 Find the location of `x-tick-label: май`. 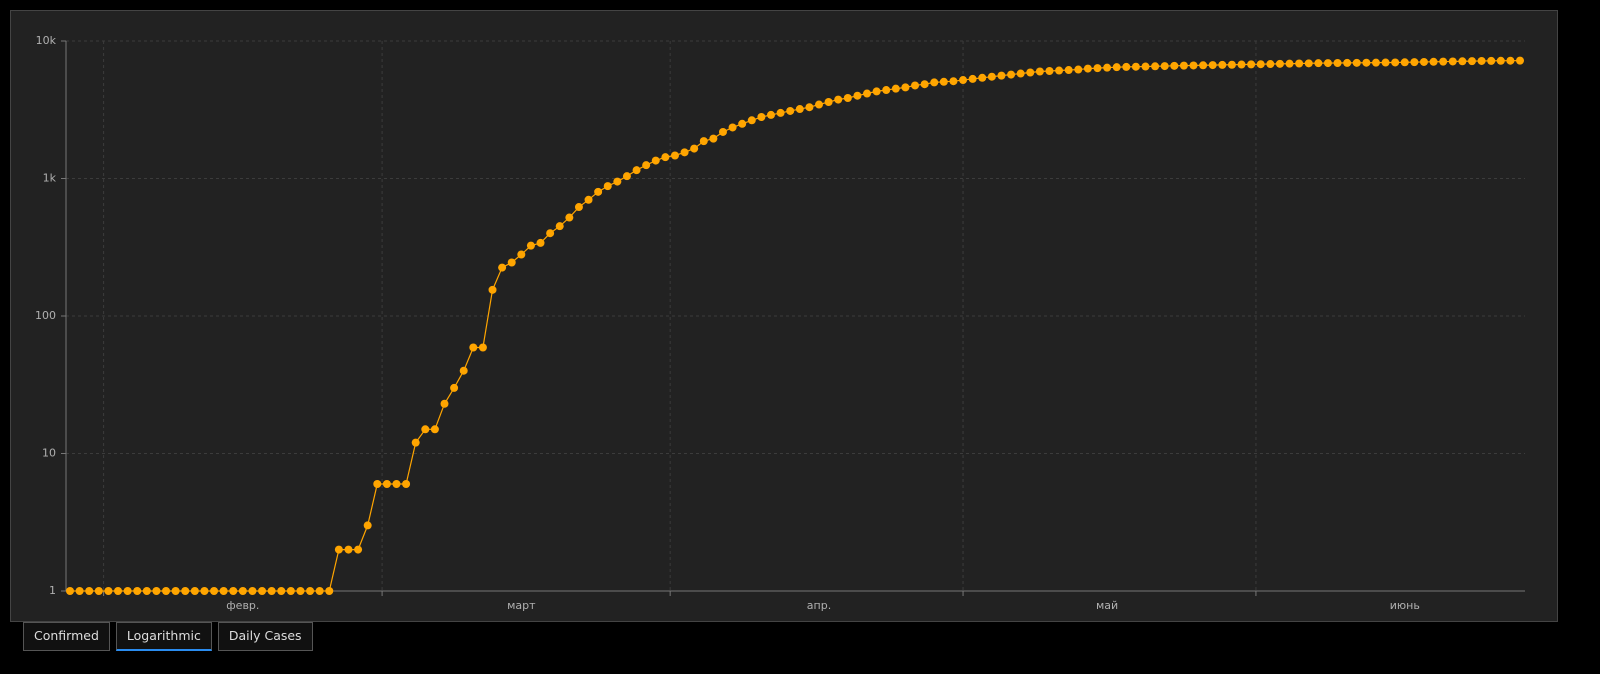

x-tick-label: май is located at coordinates (1107, 605).